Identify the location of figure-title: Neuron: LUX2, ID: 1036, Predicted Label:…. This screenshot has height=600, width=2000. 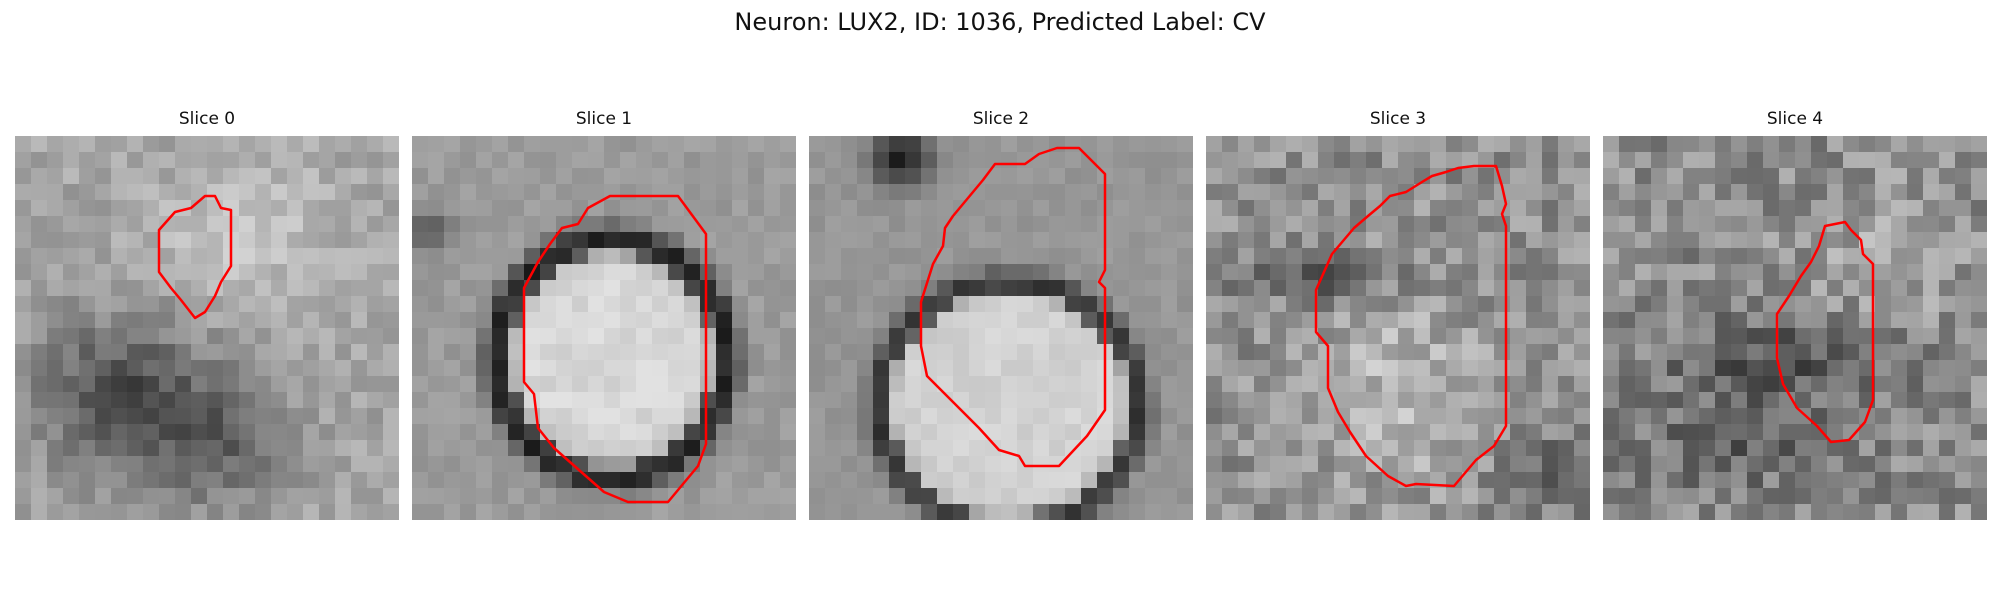
(1000, 22).